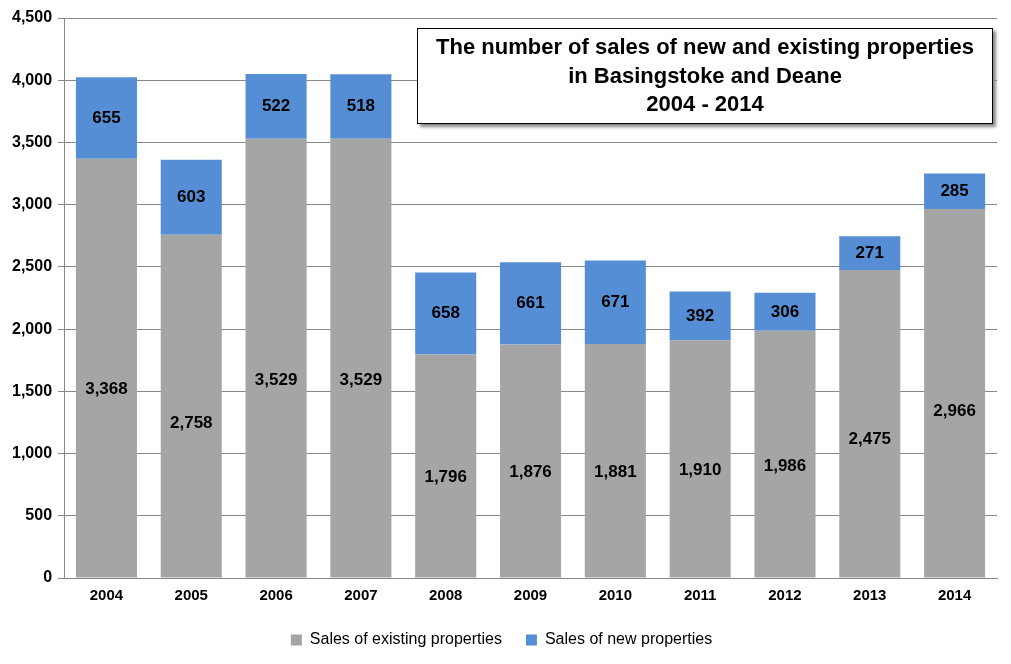 This screenshot has width=1011, height=664. I want to click on data-label: 285, so click(954, 190).